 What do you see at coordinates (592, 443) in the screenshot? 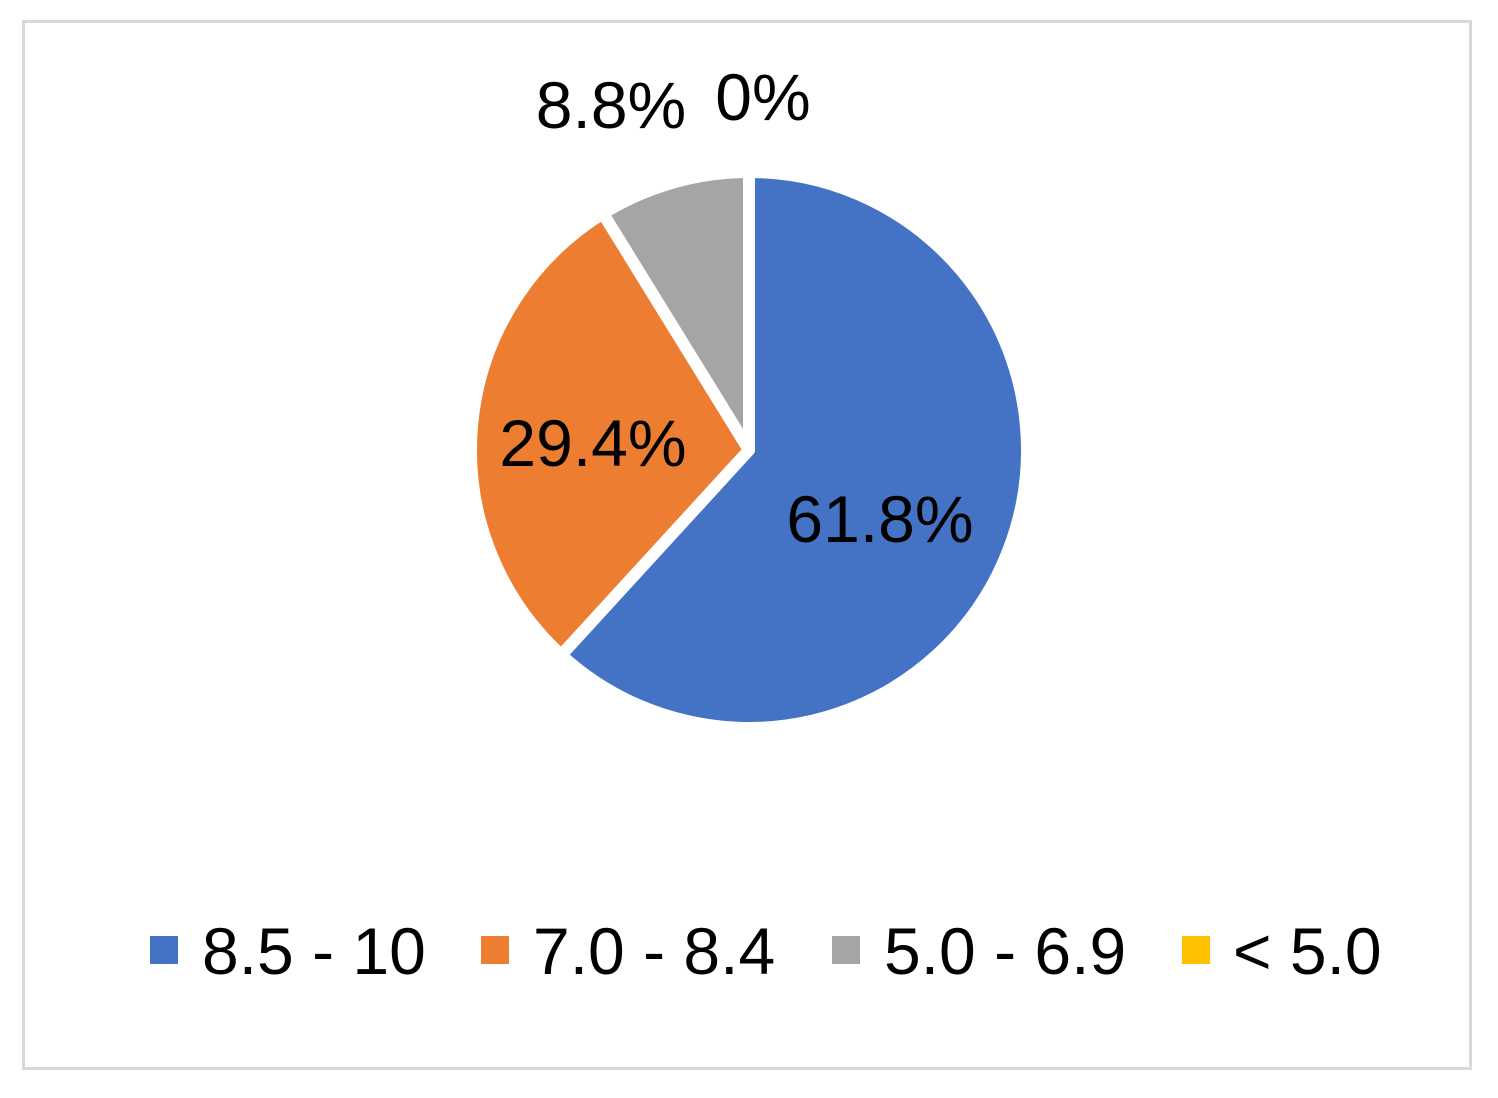
I see `data-label-7-0-8-4: 29.4%` at bounding box center [592, 443].